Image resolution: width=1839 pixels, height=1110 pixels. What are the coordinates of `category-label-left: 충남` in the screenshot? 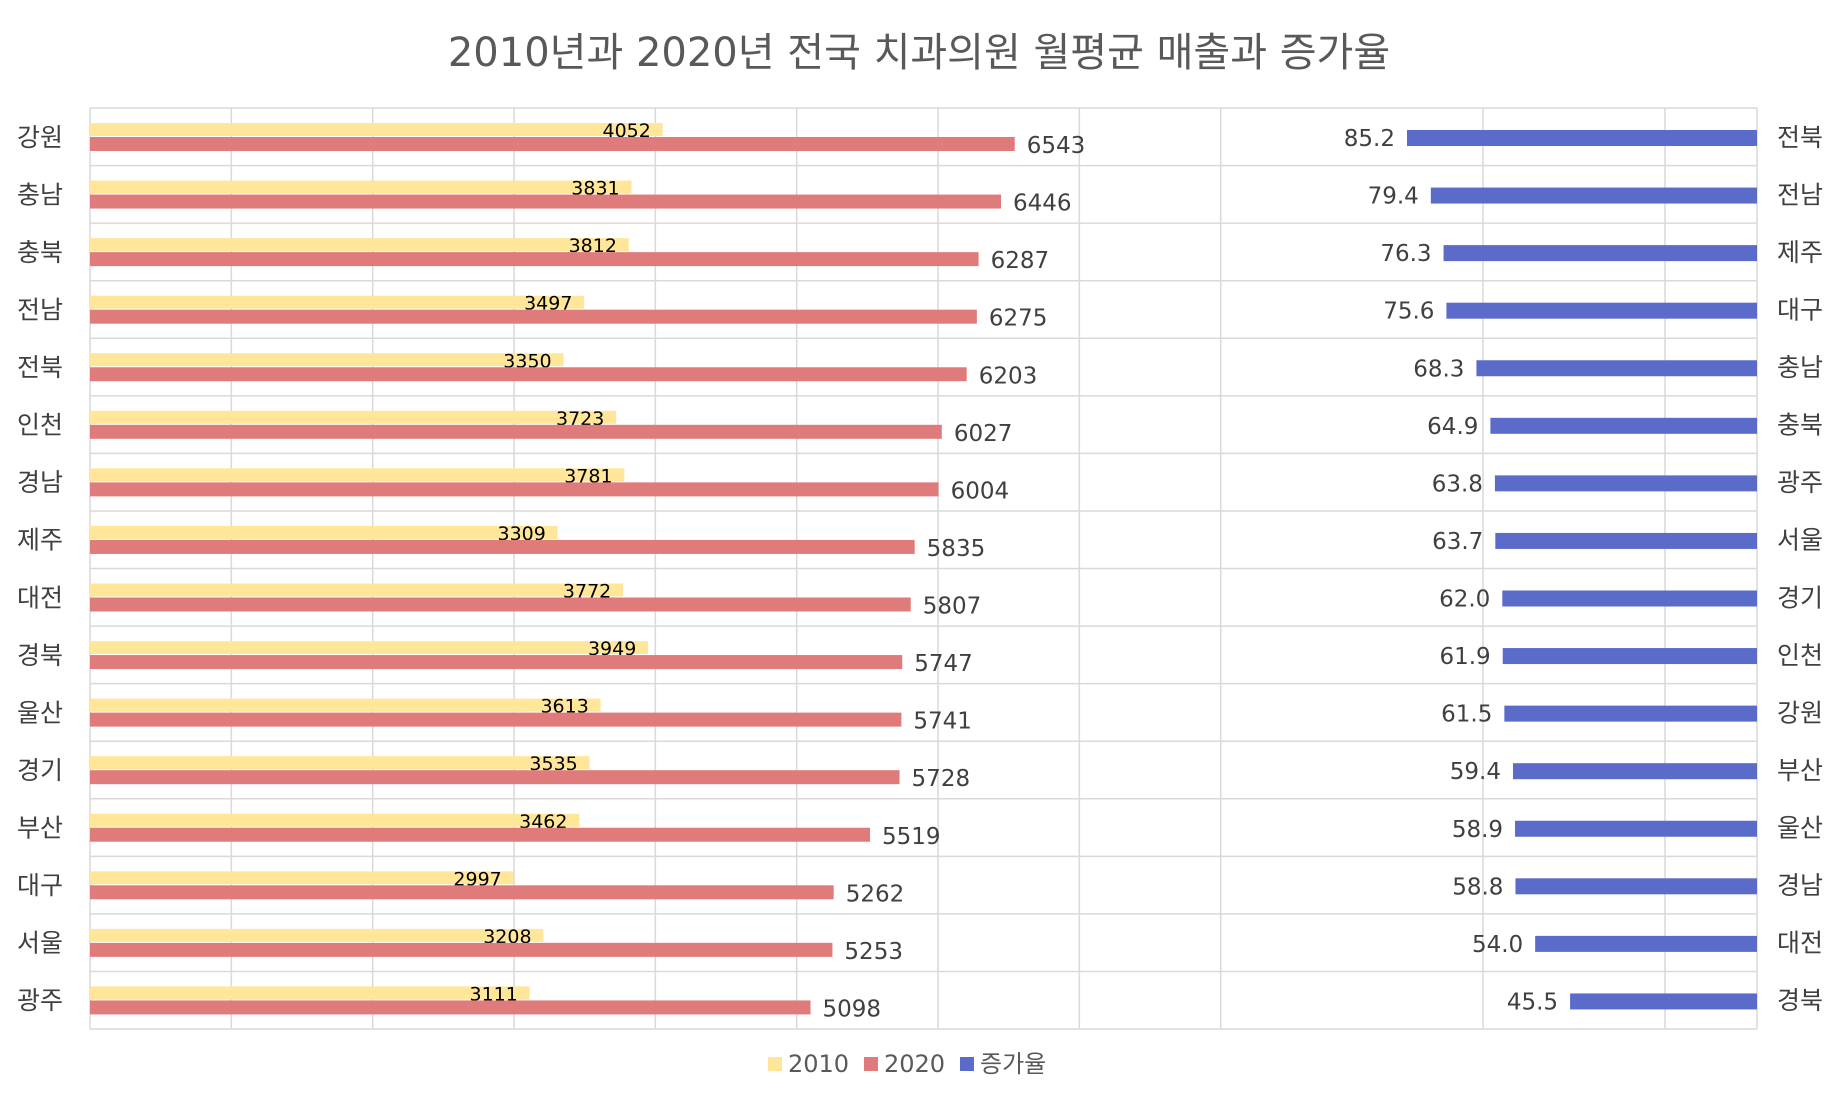 It's located at (40, 194).